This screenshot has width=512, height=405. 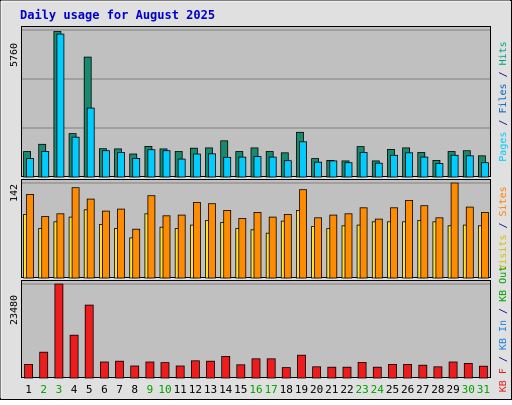 What do you see at coordinates (195, 389) in the screenshot?
I see `day-label: 12` at bounding box center [195, 389].